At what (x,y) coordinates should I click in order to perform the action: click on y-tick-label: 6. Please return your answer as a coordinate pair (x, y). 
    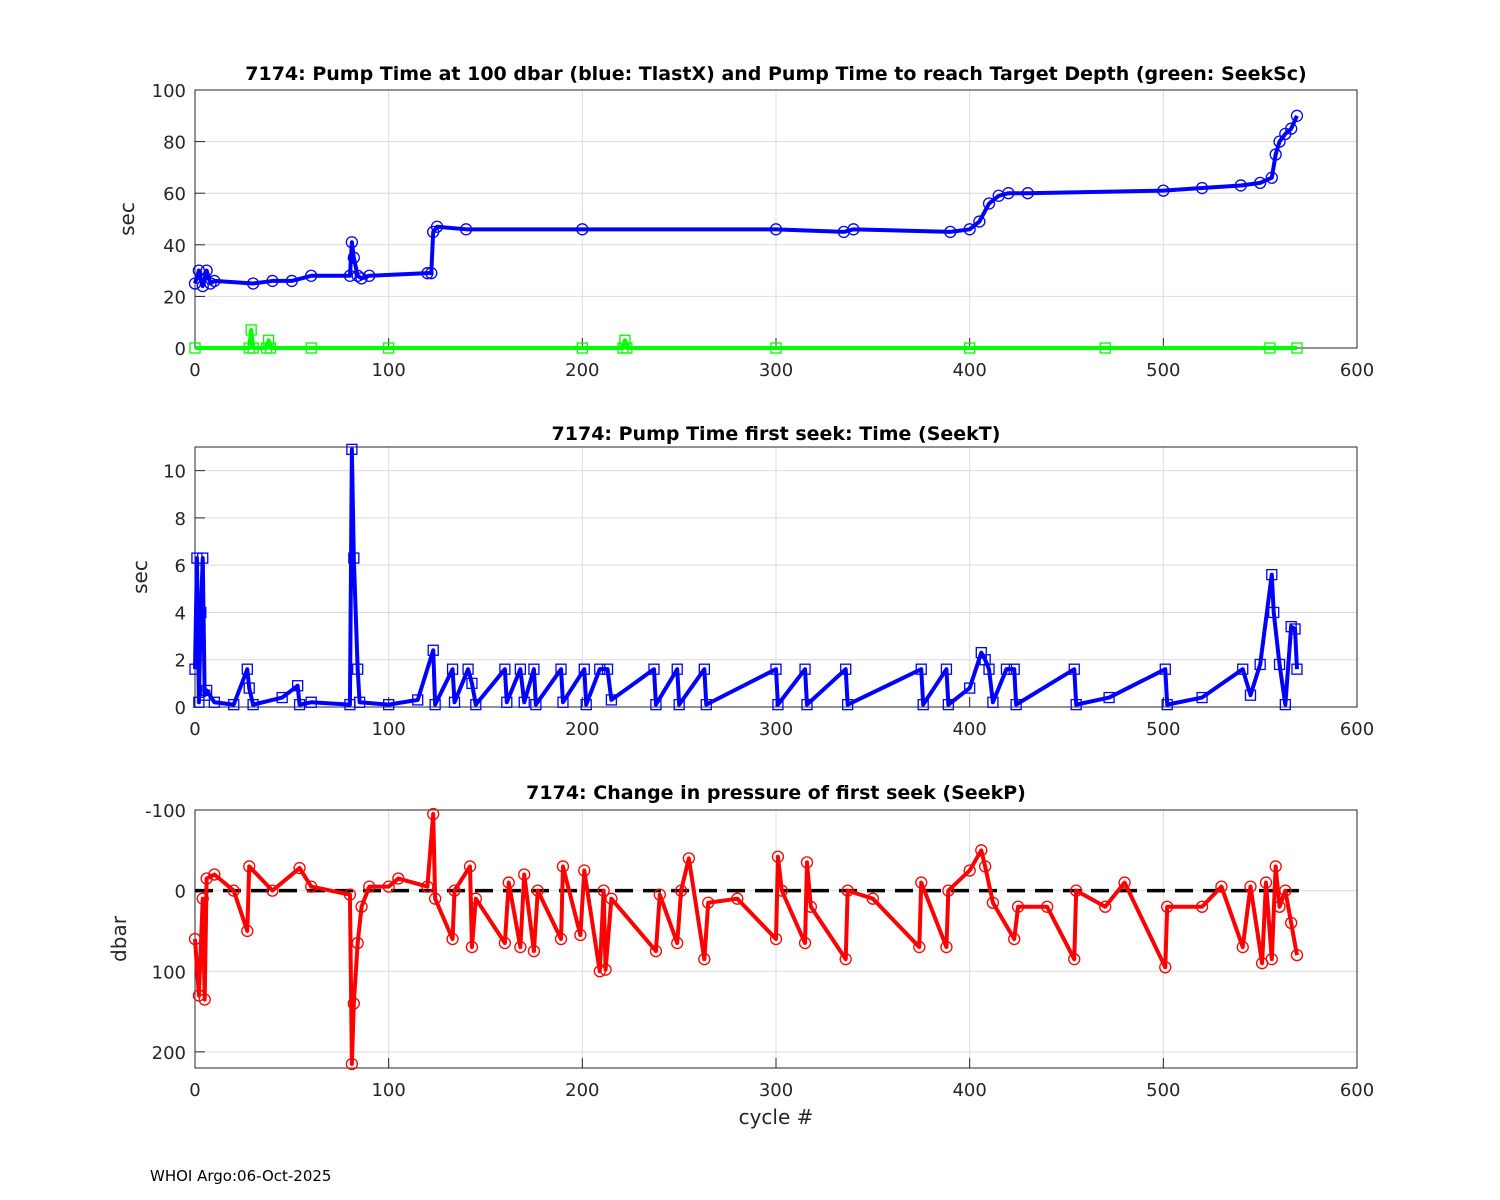
    Looking at the image, I should click on (180, 566).